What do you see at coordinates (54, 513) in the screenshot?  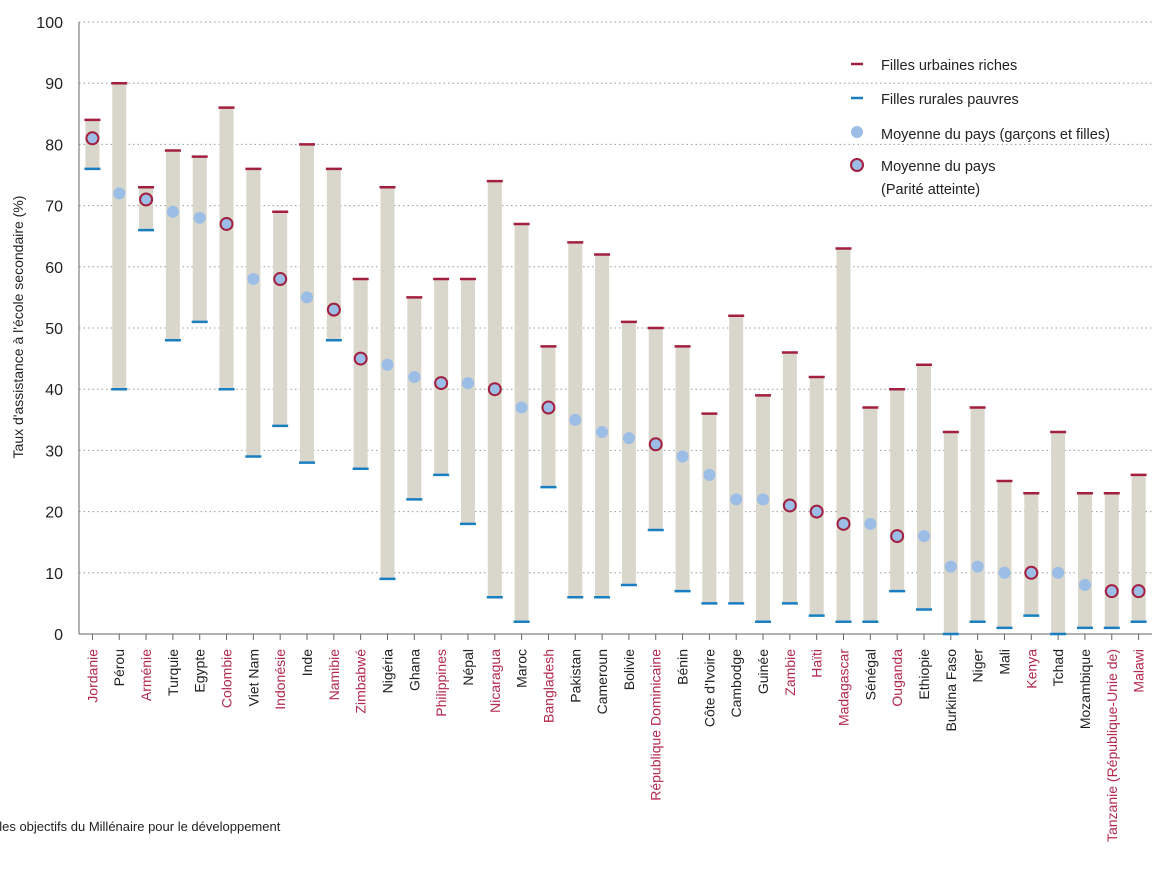 I see `y-tick-label: 20` at bounding box center [54, 513].